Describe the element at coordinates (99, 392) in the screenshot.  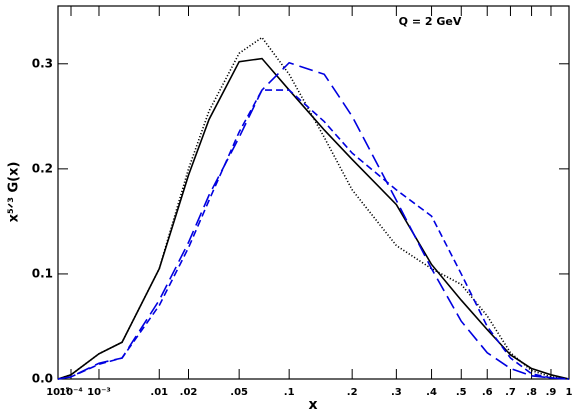
I see `x-tick-label: 10⁻³` at that location.